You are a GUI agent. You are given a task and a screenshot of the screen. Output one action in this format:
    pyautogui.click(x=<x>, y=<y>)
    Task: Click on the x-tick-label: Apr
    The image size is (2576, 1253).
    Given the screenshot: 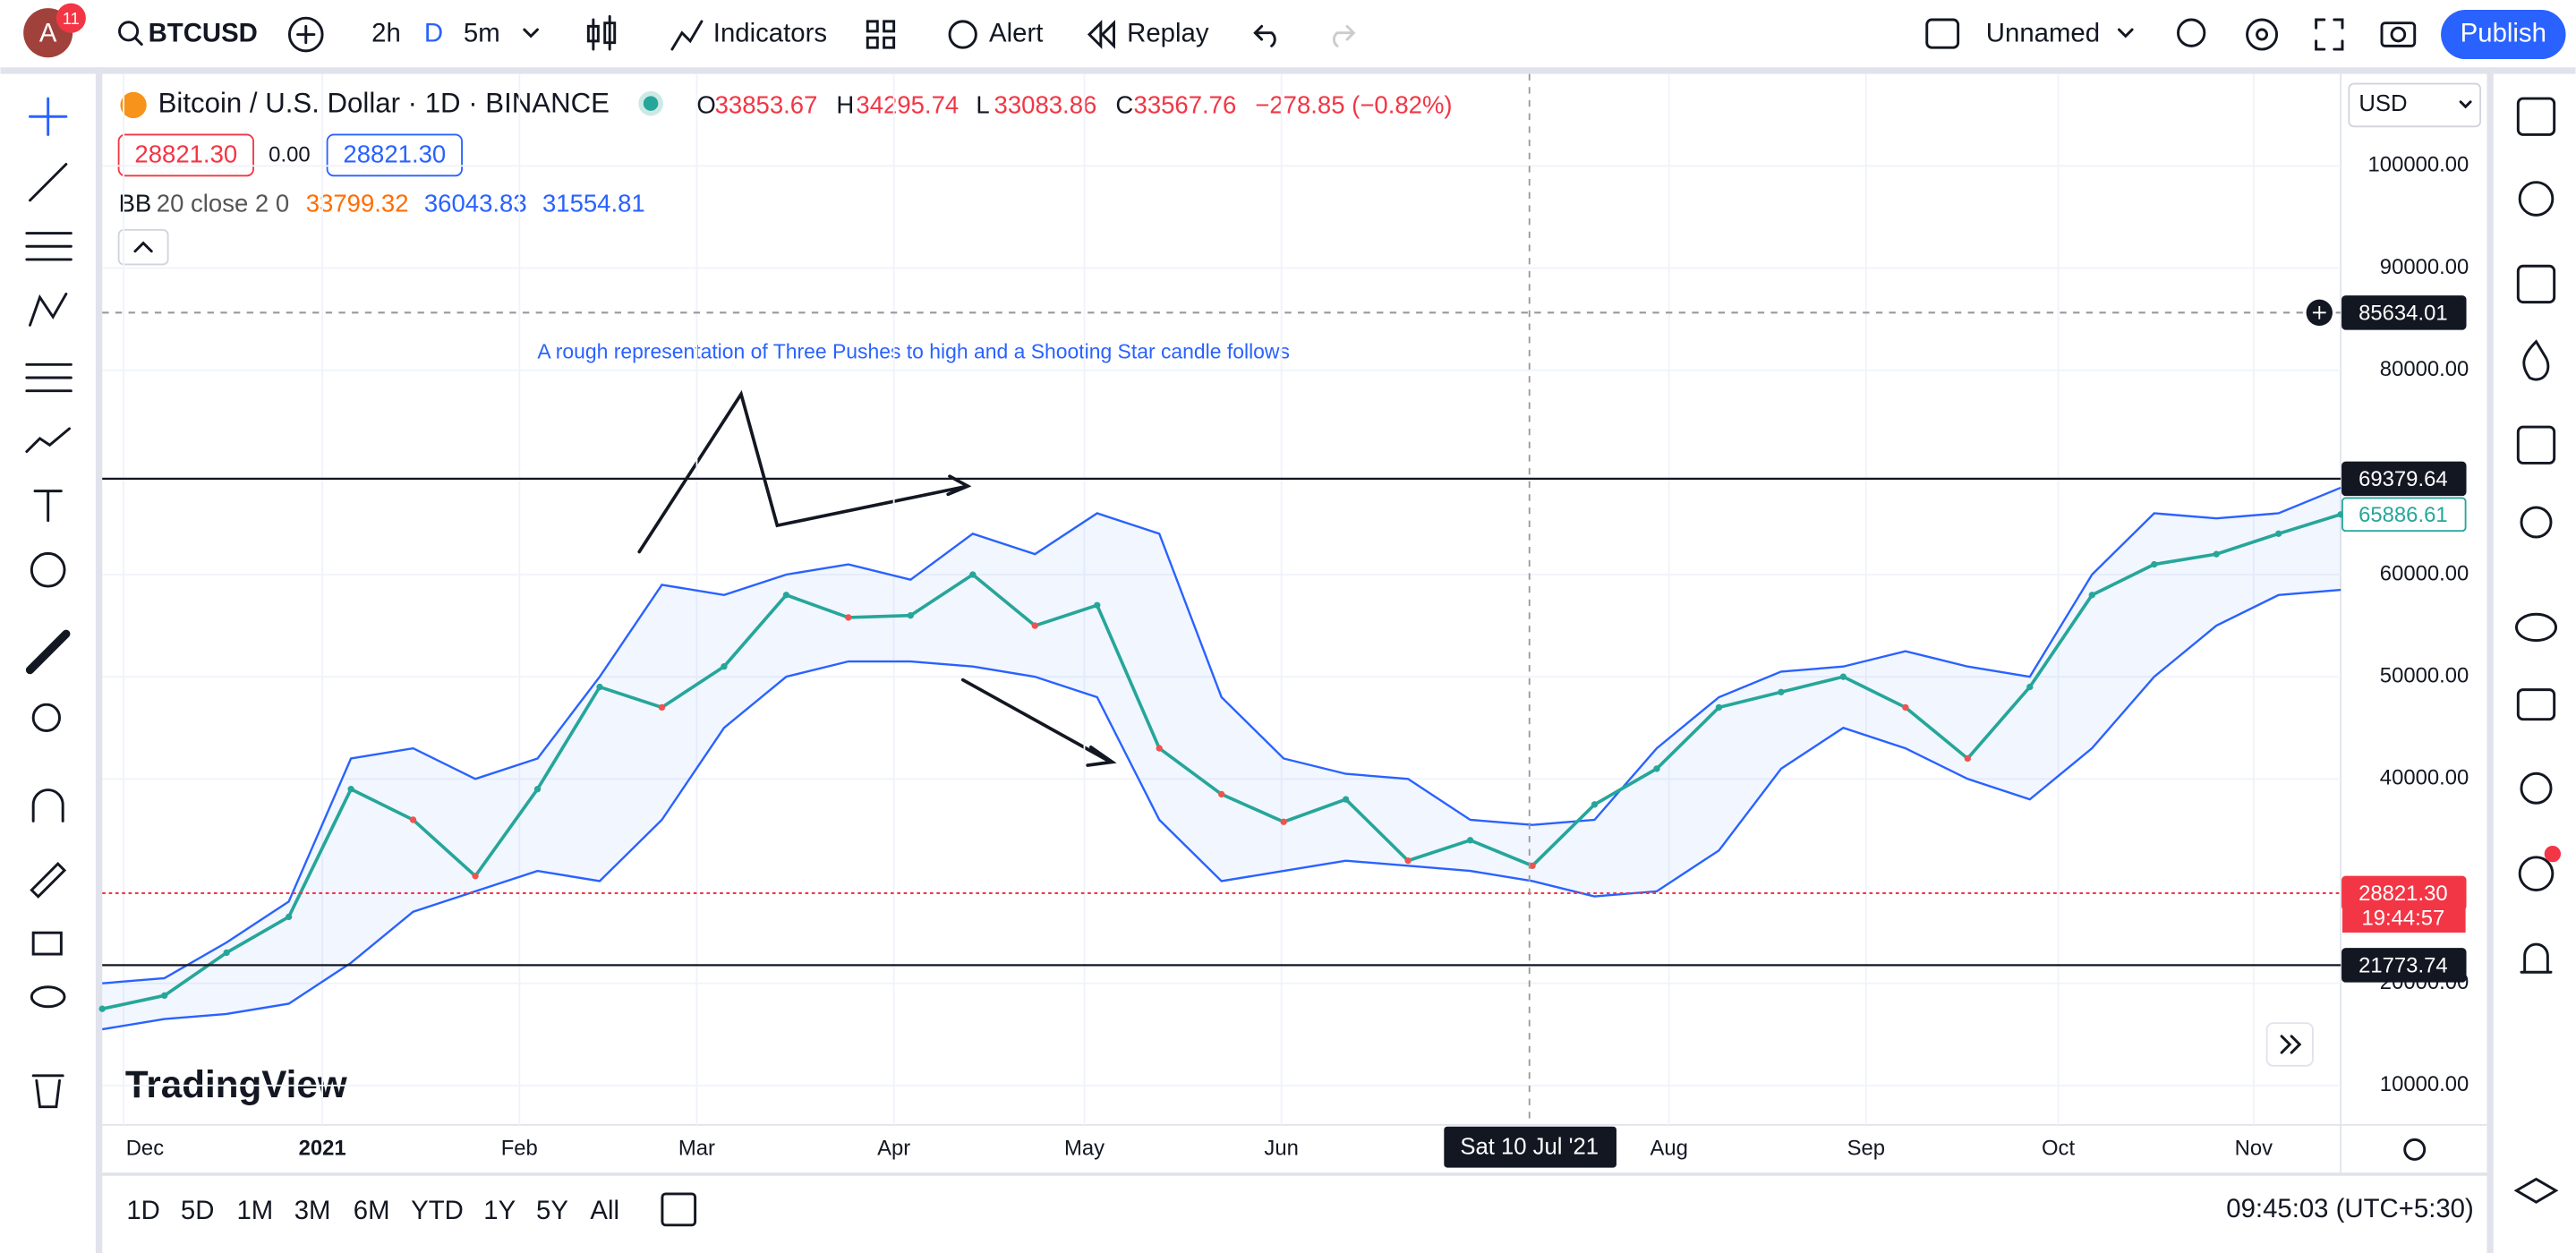 What is the action you would take?
    pyautogui.click(x=893, y=1149)
    